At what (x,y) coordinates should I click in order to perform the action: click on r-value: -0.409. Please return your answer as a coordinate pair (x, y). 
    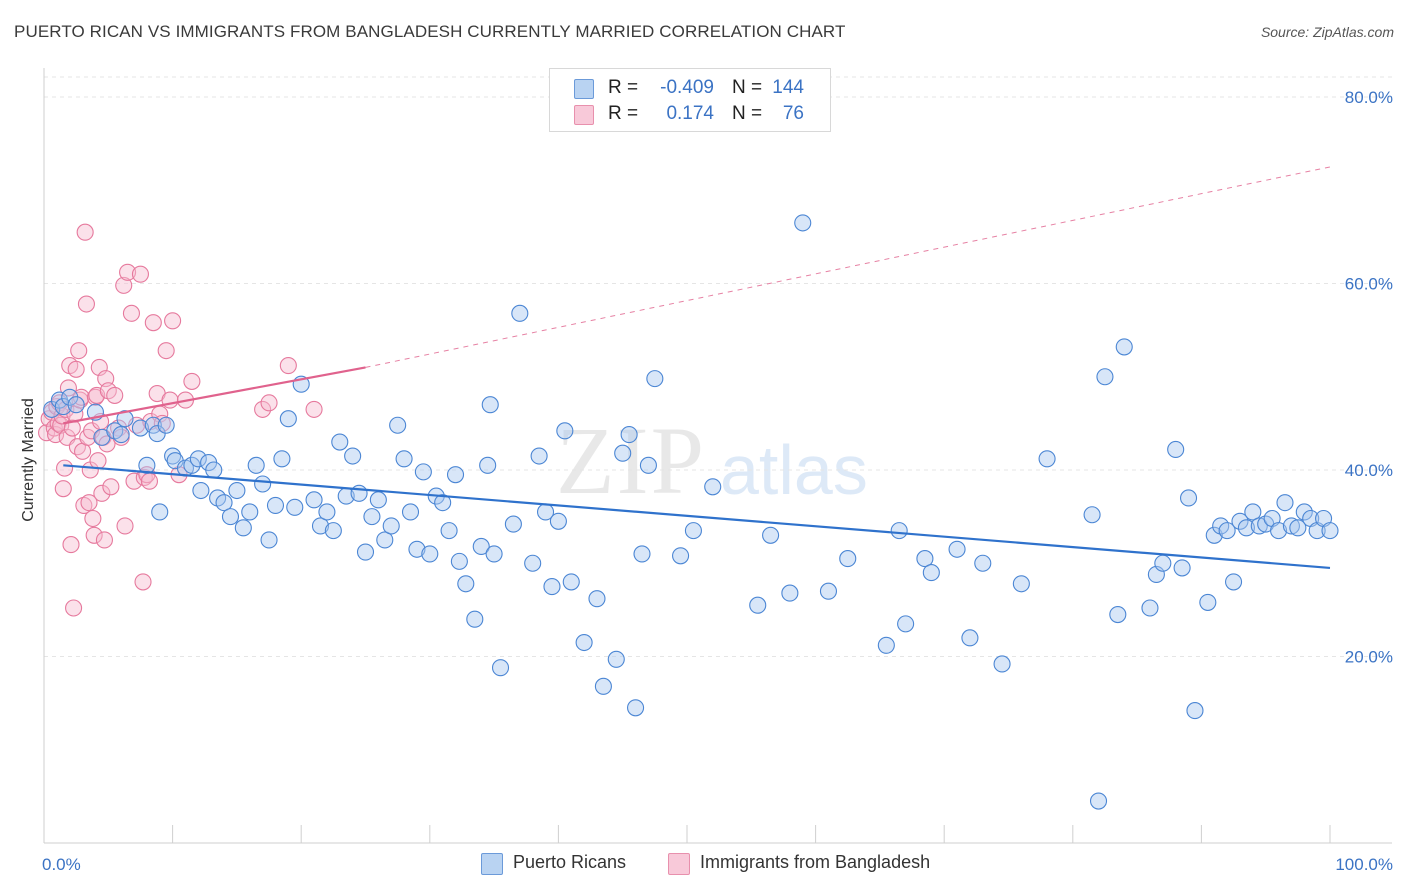
    Looking at the image, I should click on (687, 87).